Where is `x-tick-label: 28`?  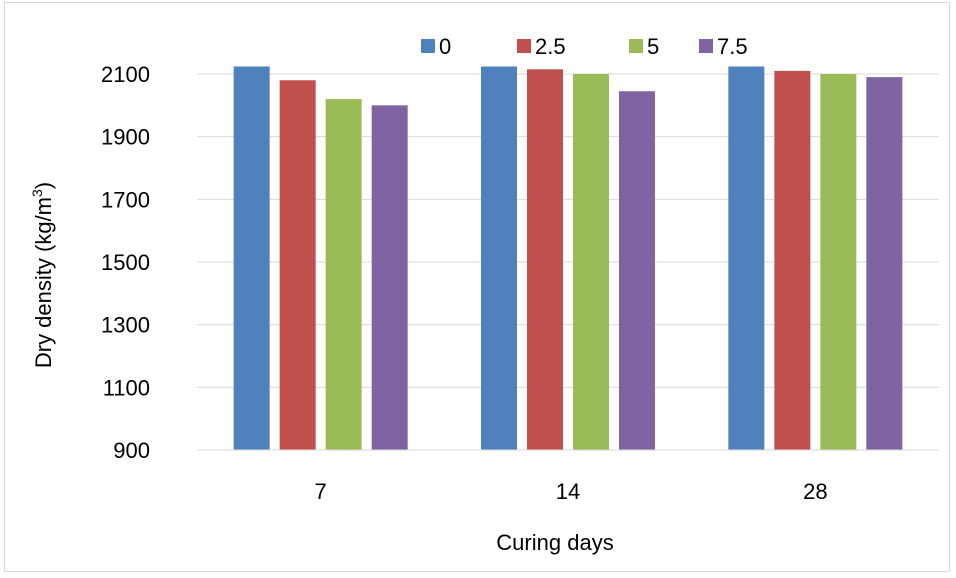 x-tick-label: 28 is located at coordinates (815, 491).